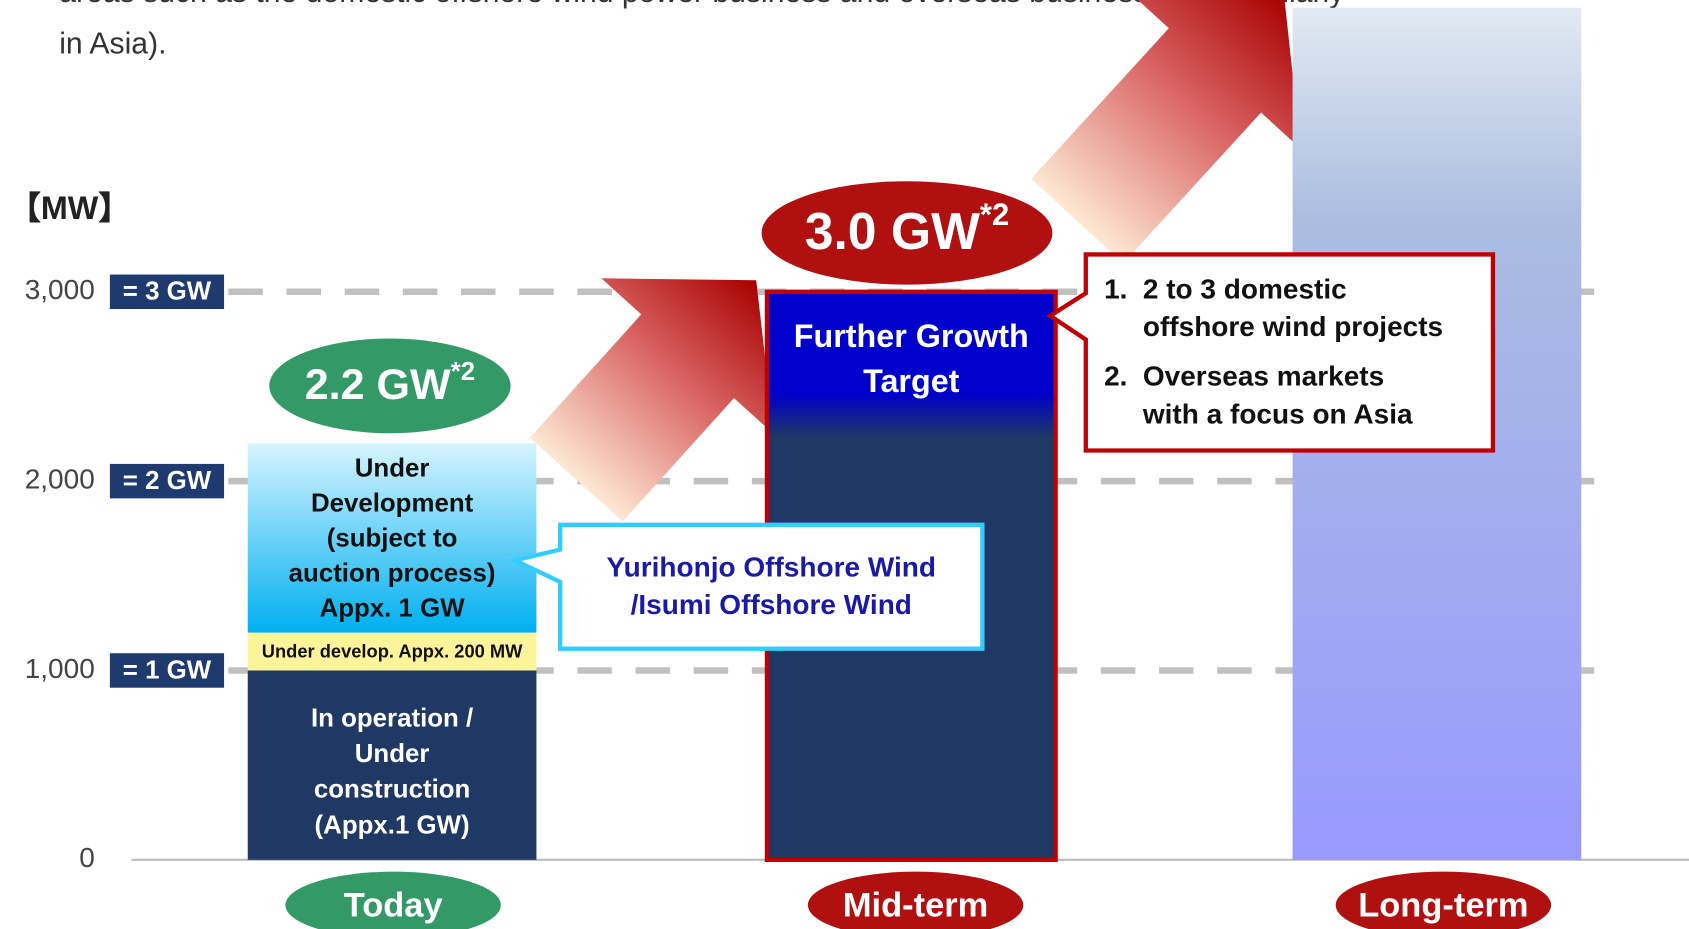 Image resolution: width=1689 pixels, height=929 pixels. I want to click on gw-tag-label: = 1 GW, so click(167, 670).